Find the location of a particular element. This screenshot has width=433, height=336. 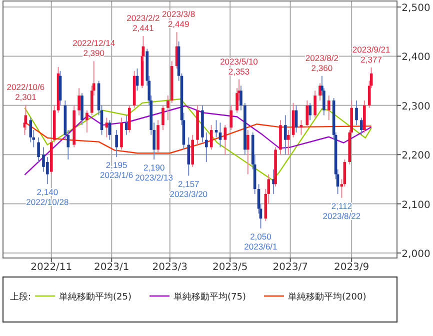

x-tick-label: 2022/11 is located at coordinates (51, 267).